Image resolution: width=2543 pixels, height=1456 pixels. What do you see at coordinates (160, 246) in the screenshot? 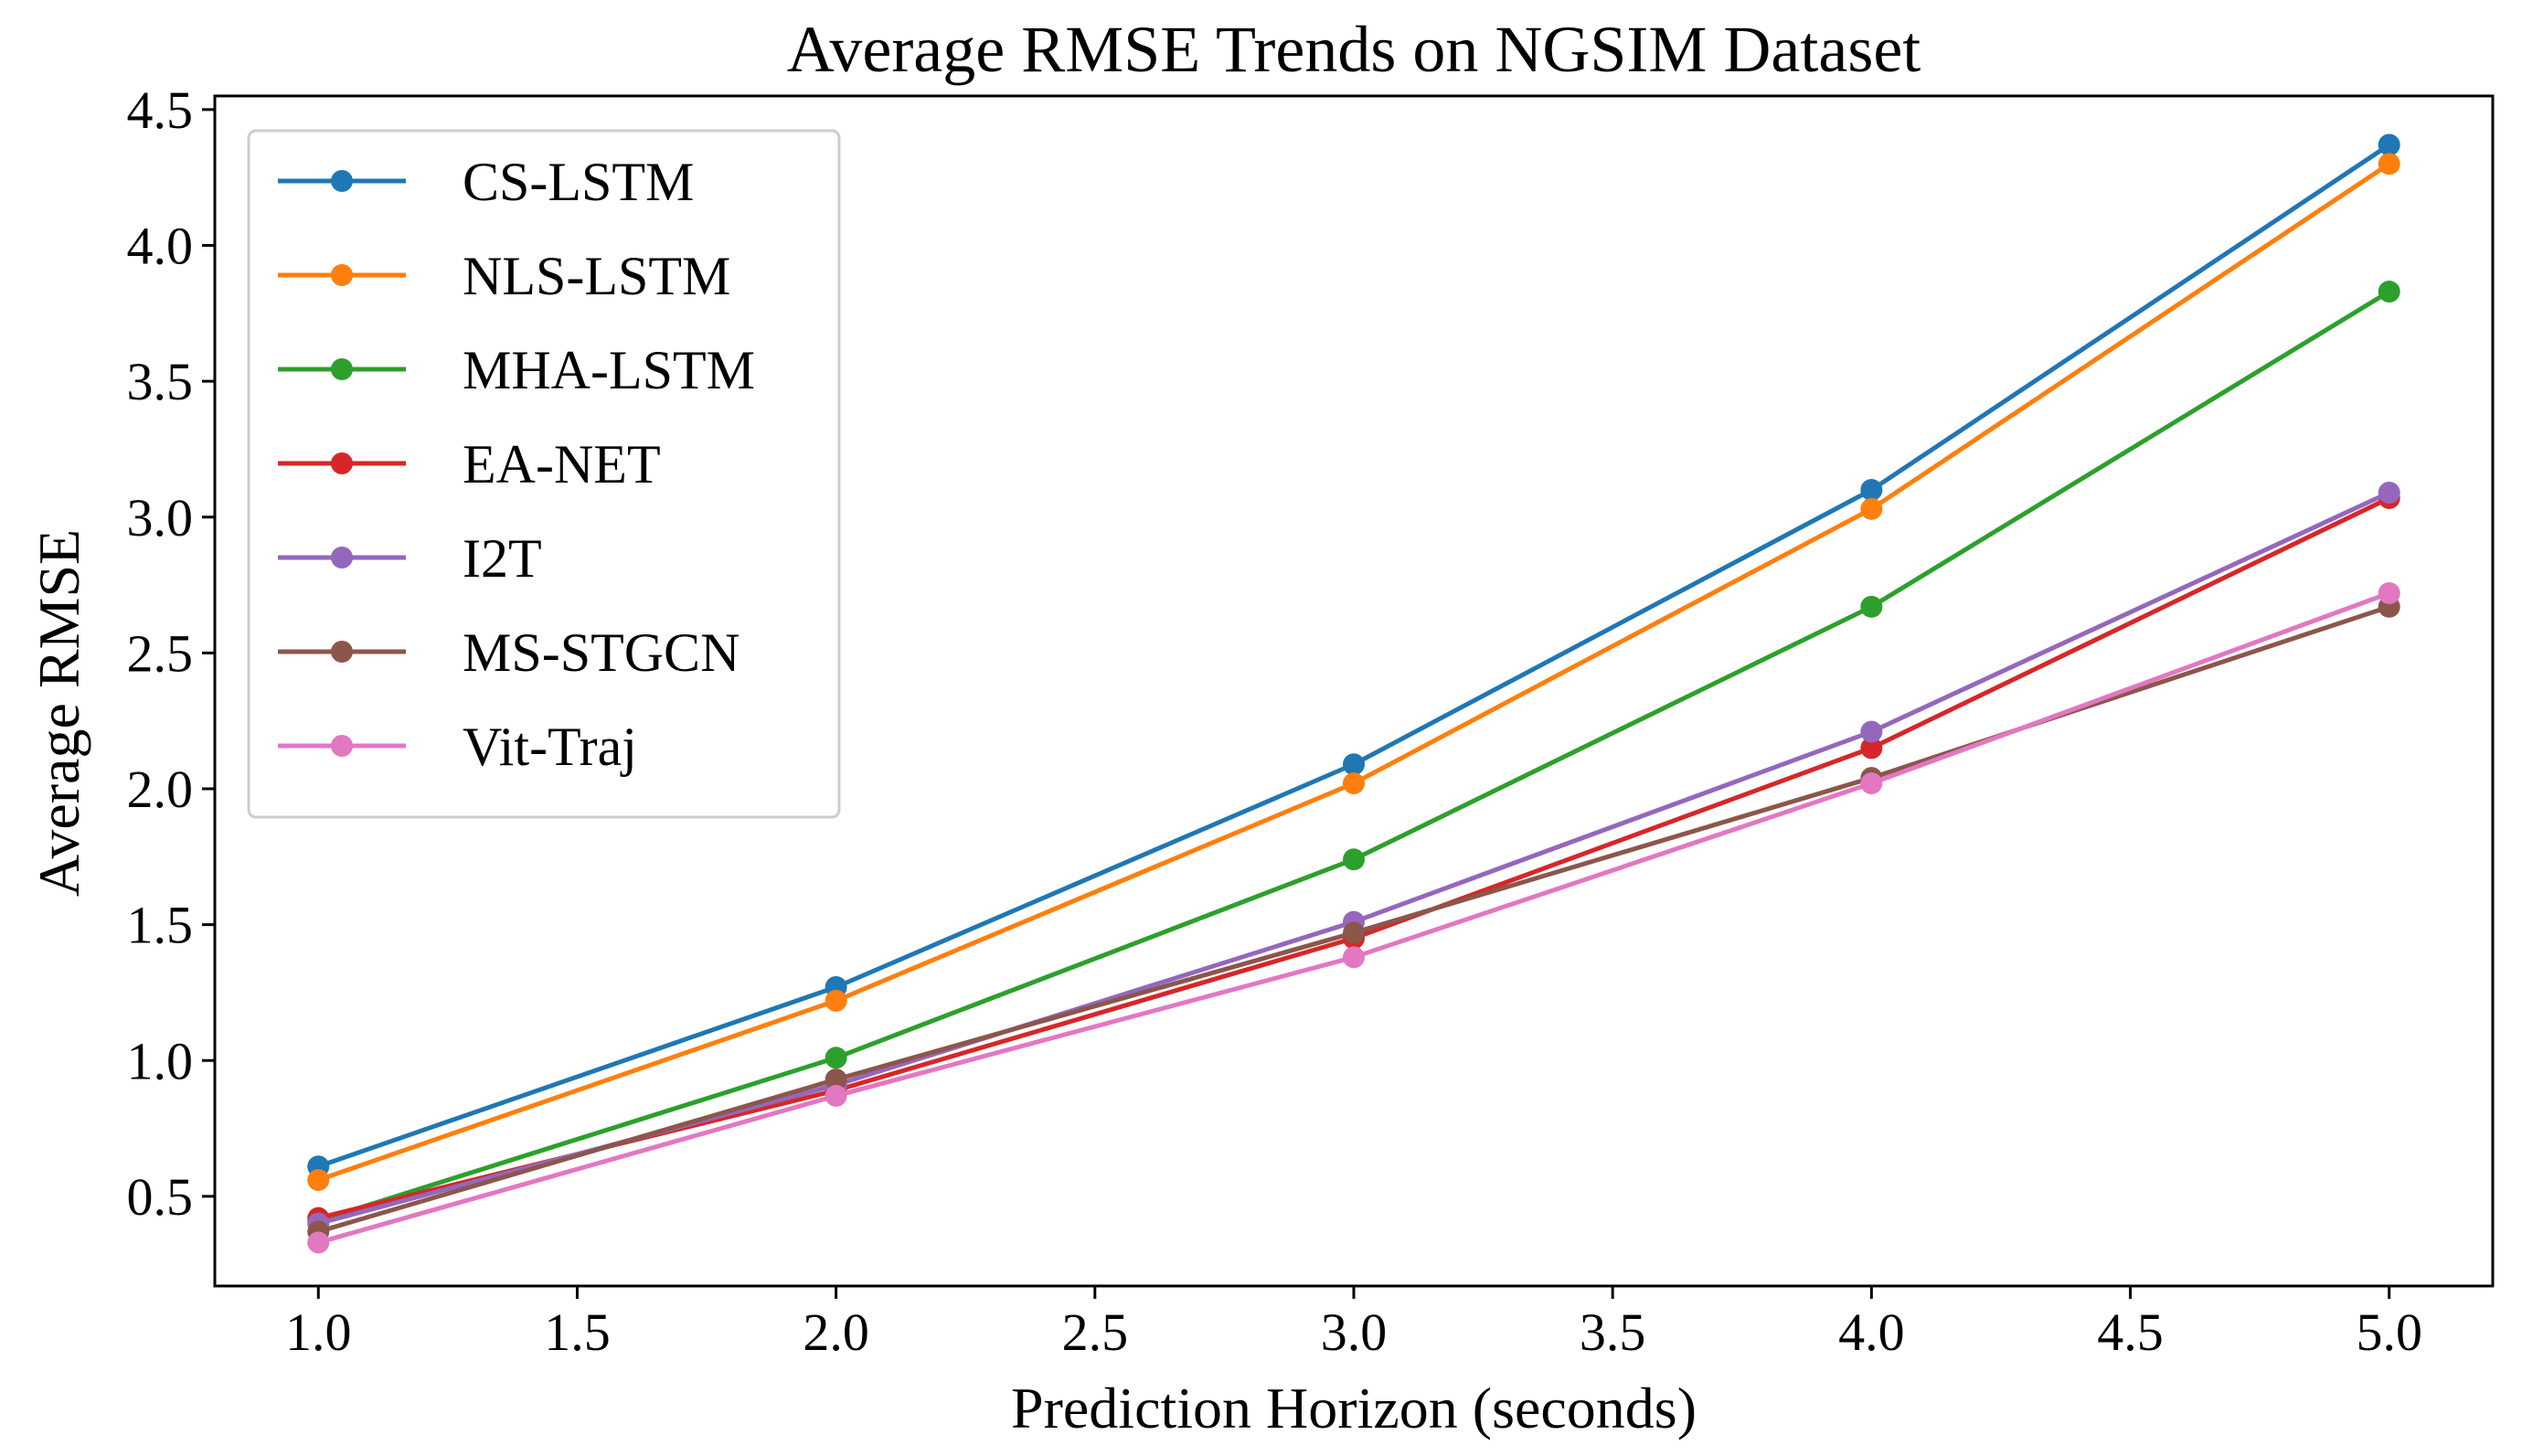
I see `y-tick-label: 4.0` at bounding box center [160, 246].